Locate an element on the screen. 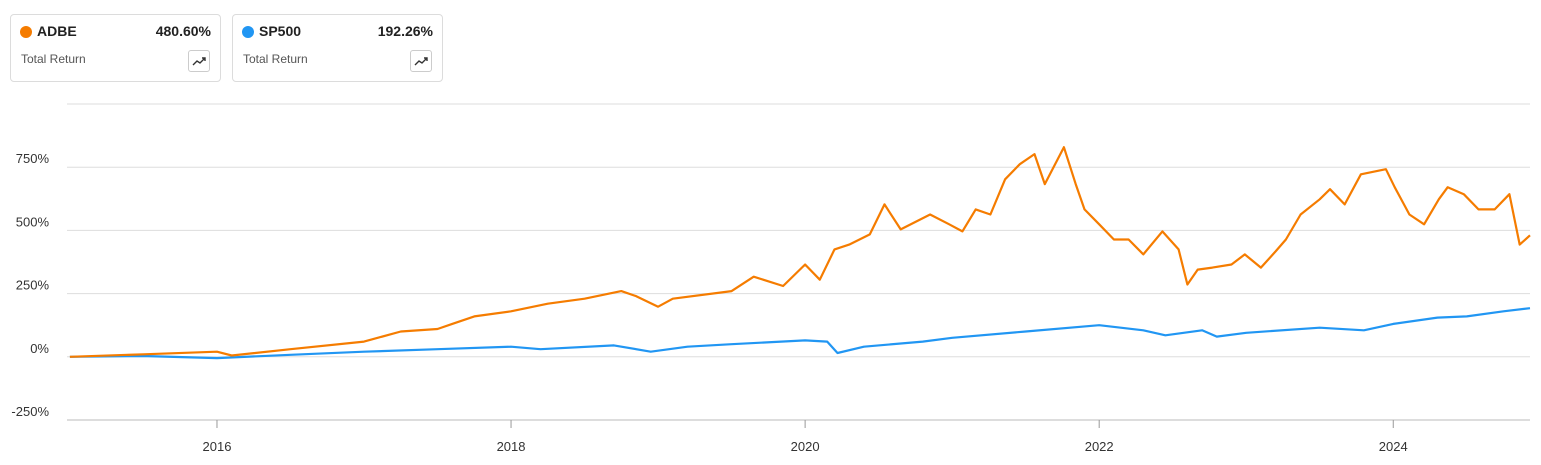  series-line is located at coordinates (800, 333).